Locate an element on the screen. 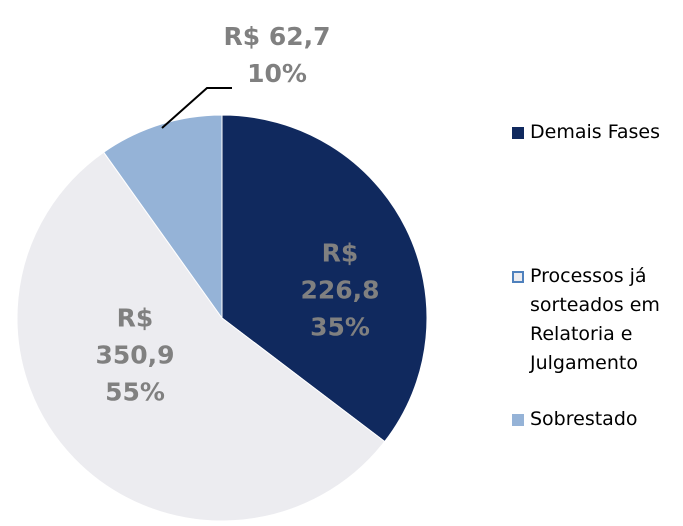  leader-line is located at coordinates (196, 108).